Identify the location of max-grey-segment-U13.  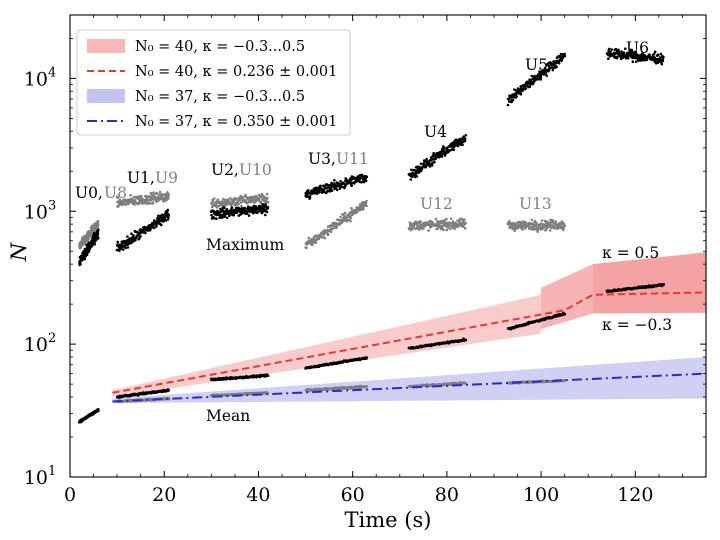
(536, 225).